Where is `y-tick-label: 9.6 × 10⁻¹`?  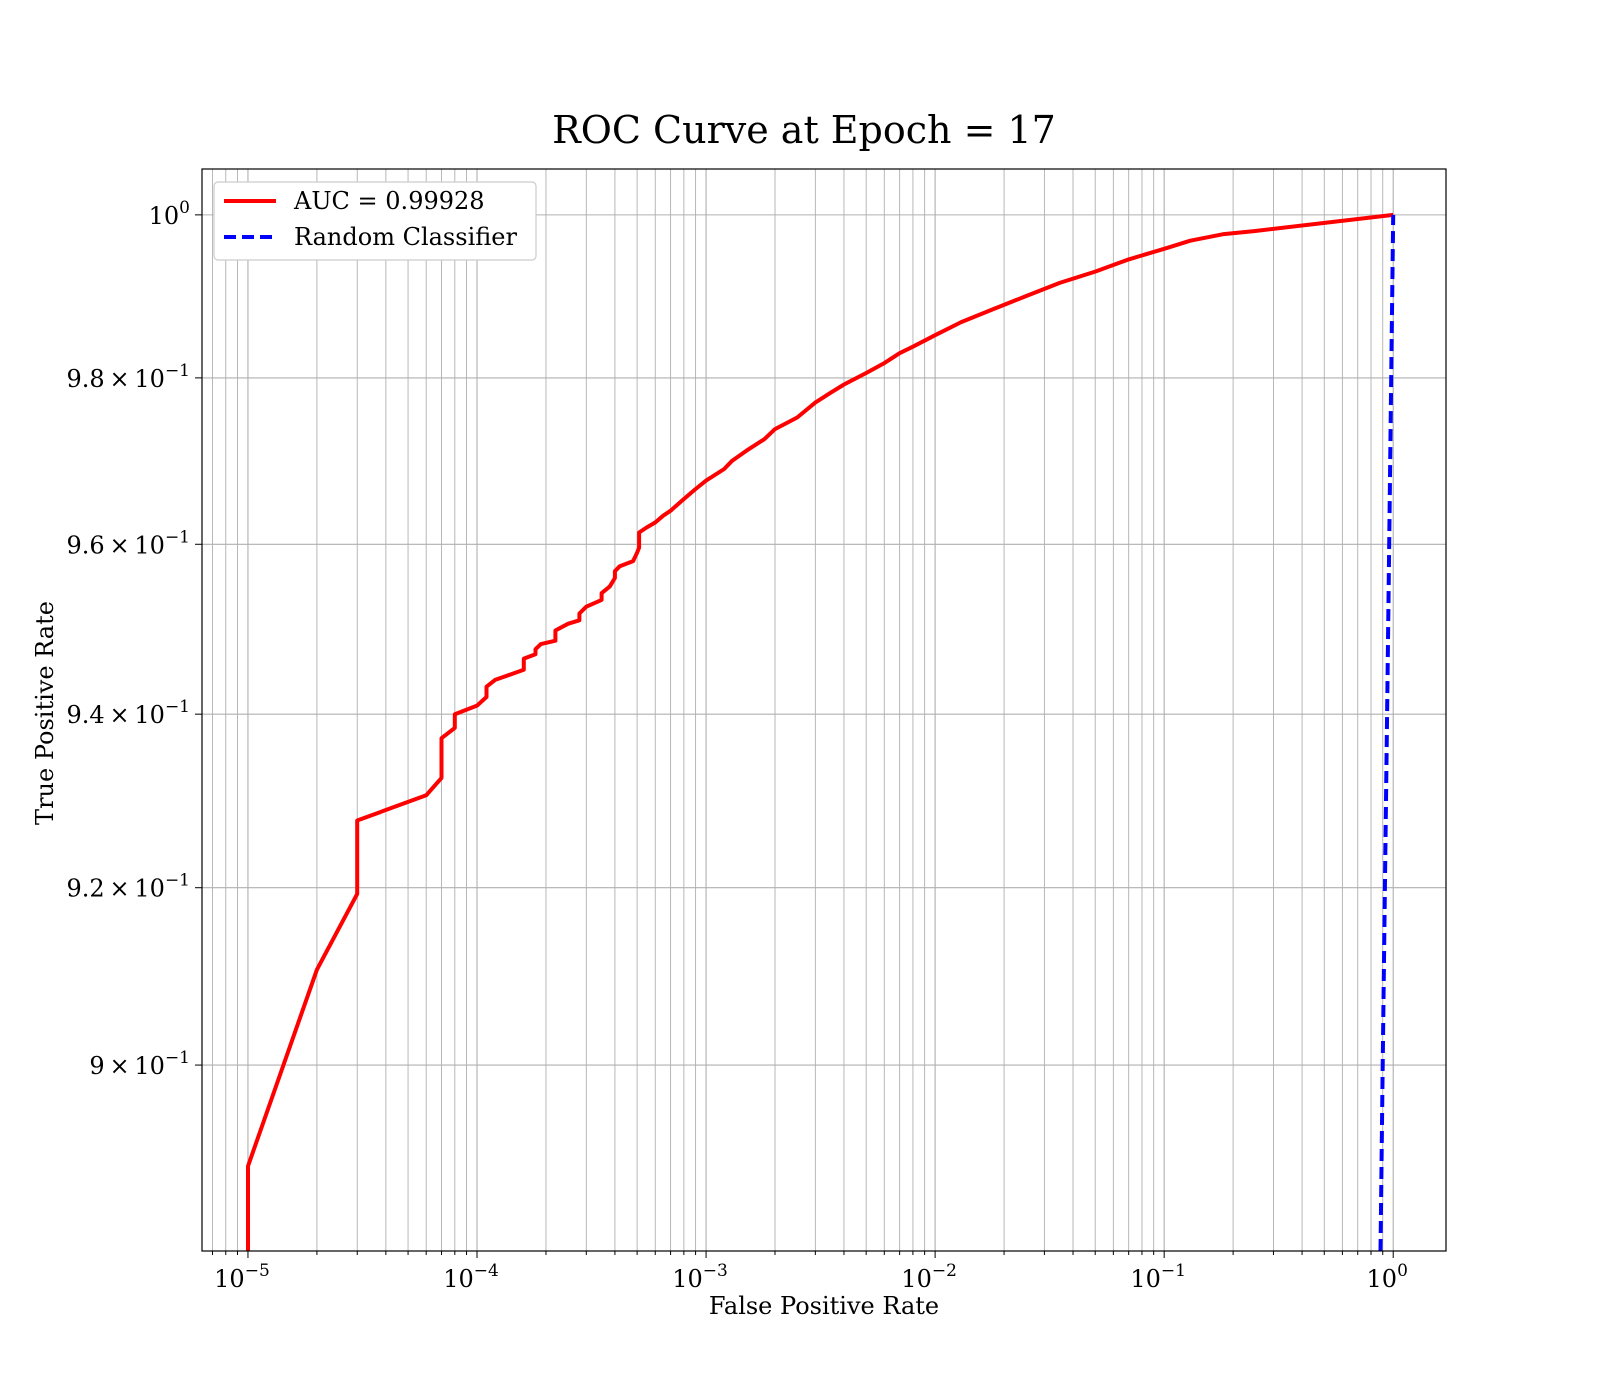 y-tick-label: 9.6 × 10⁻¹ is located at coordinates (128, 543).